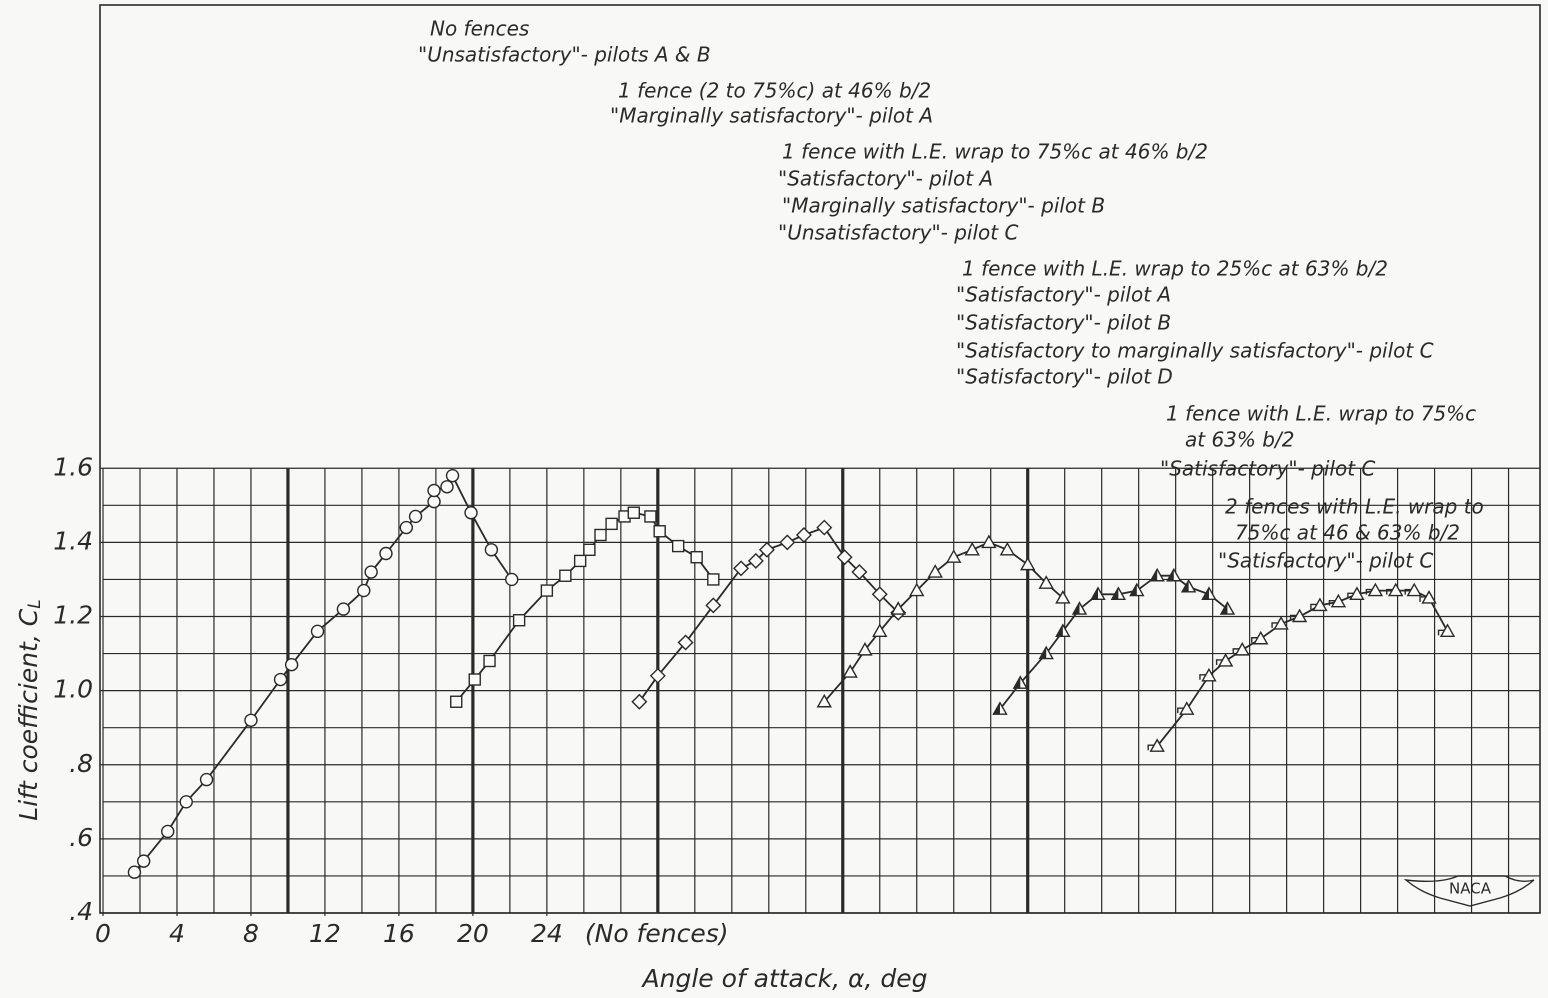  What do you see at coordinates (898, 233) in the screenshot?
I see `annotation: "Unsatisfactory"- pilot C` at bounding box center [898, 233].